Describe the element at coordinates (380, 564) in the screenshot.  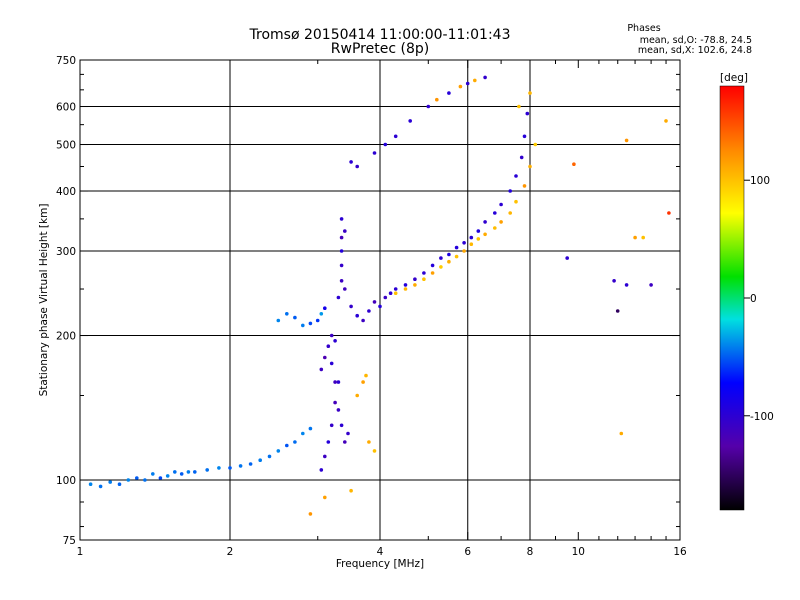
I see `x-axis-label: Frequency [MHz]` at that location.